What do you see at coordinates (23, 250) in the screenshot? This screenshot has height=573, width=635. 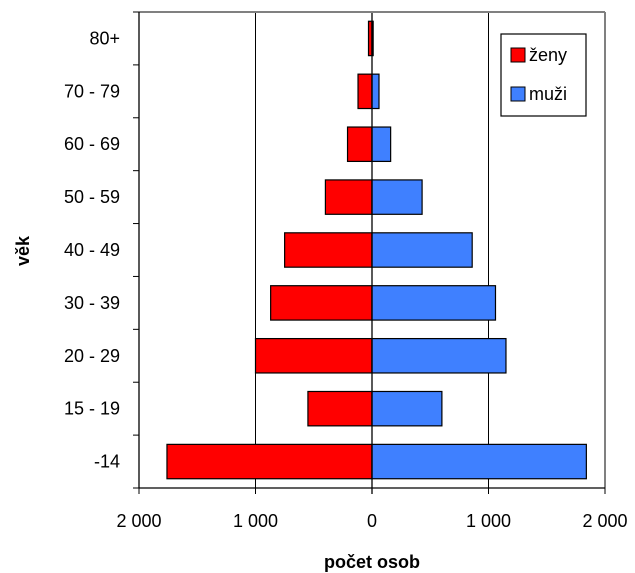 I see `y-axis-title: věk` at bounding box center [23, 250].